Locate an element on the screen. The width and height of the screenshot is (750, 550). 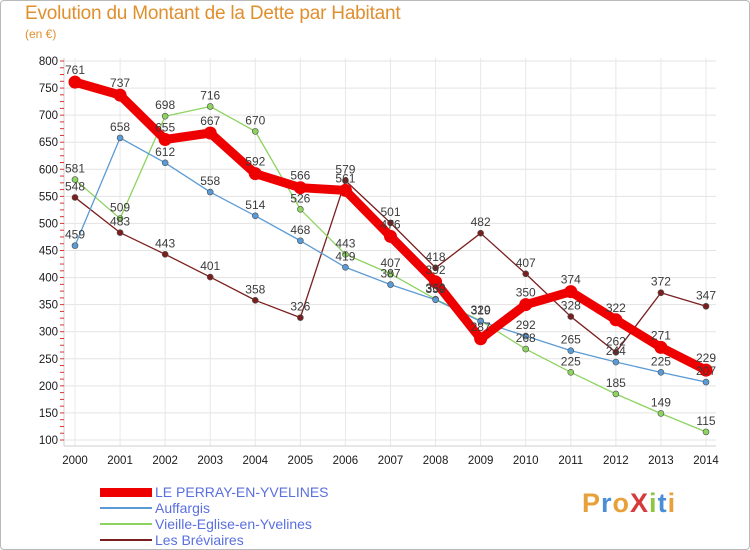
data-label: 482 is located at coordinates (481, 222).